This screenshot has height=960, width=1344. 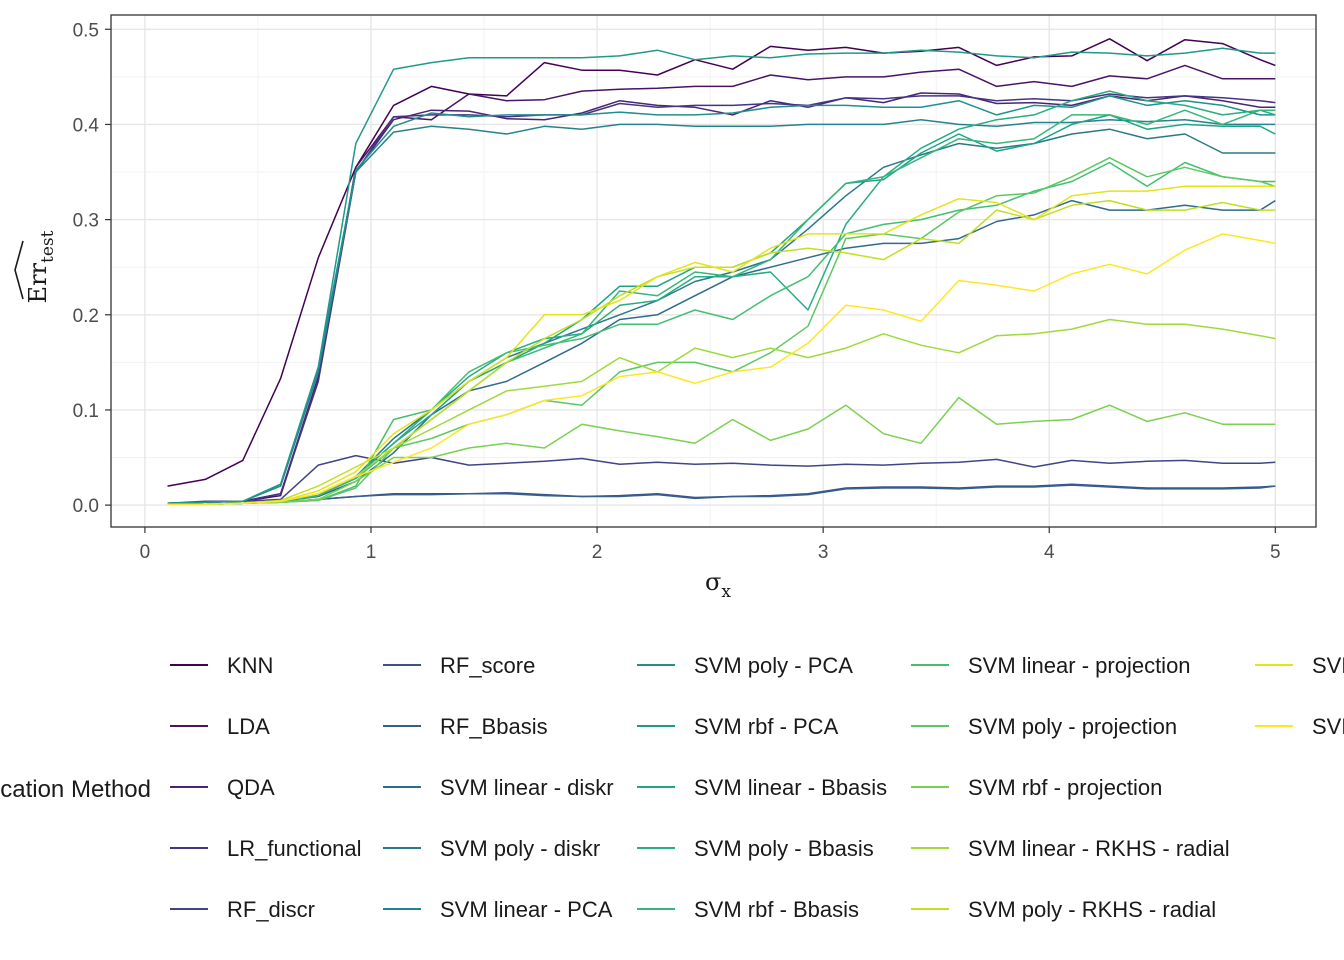 I want to click on legend-label-svm-linear-rkhs-polynomial: SVM linear - RKHS - polynomial, so click(x=1328, y=726).